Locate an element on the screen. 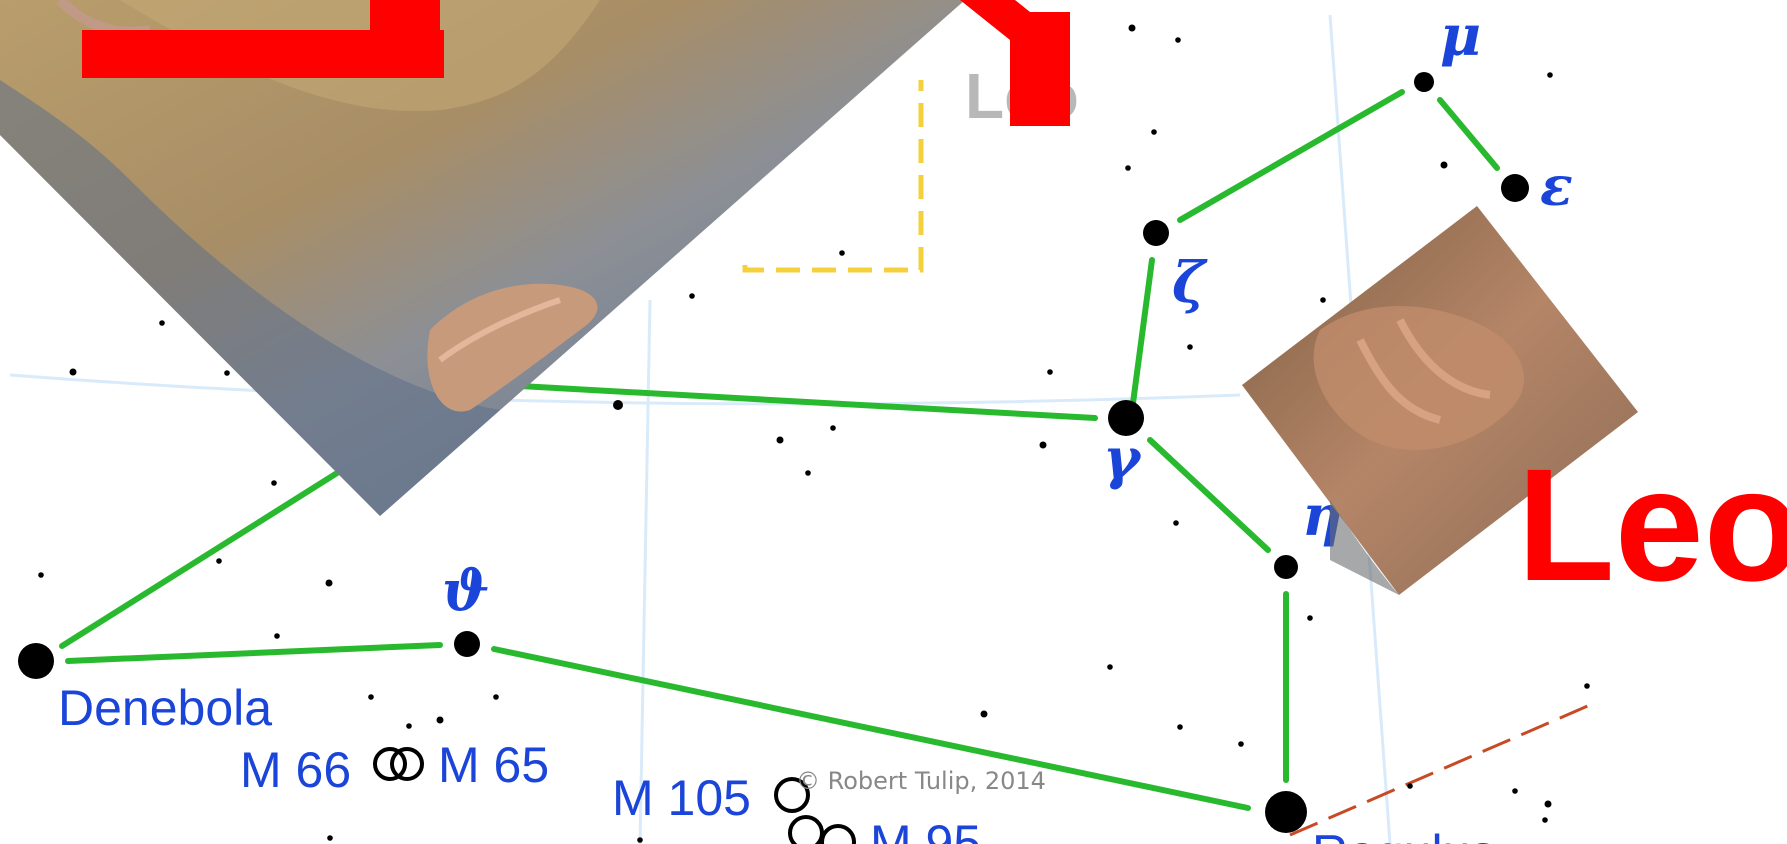  copyright-credit: © Robert Tulip, 2014 is located at coordinates (921, 781).